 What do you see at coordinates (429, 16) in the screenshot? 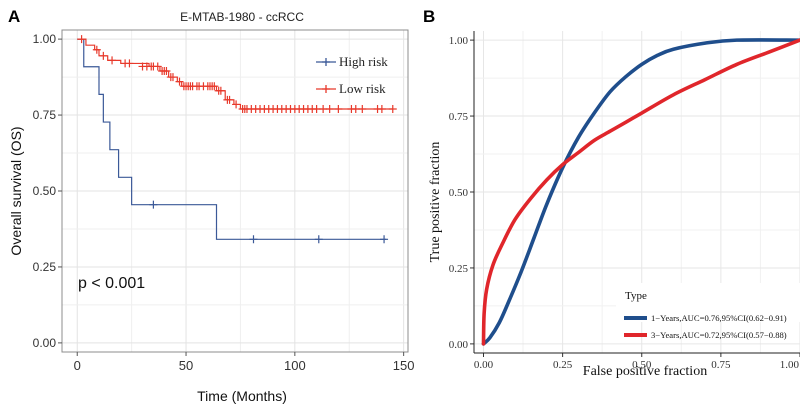
I see `panel-b-label: B` at bounding box center [429, 16].